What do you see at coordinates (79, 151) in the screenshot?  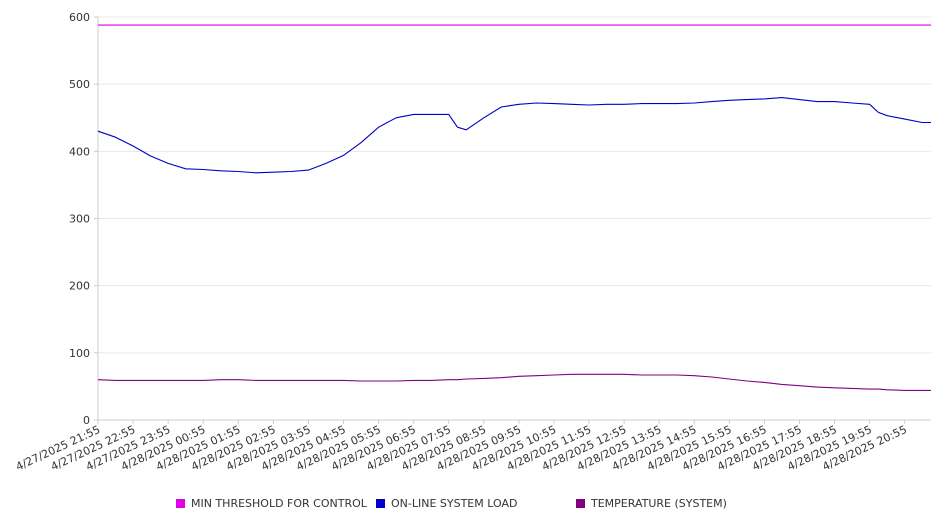 I see `y-tick-label: 400` at bounding box center [79, 151].